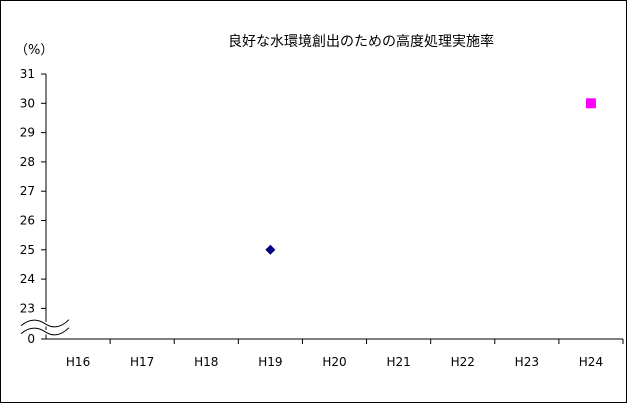  Describe the element at coordinates (33, 206) in the screenshot. I see `y-axis-ticks: 31 30 29 28 27 26 25 24 23 0` at that location.